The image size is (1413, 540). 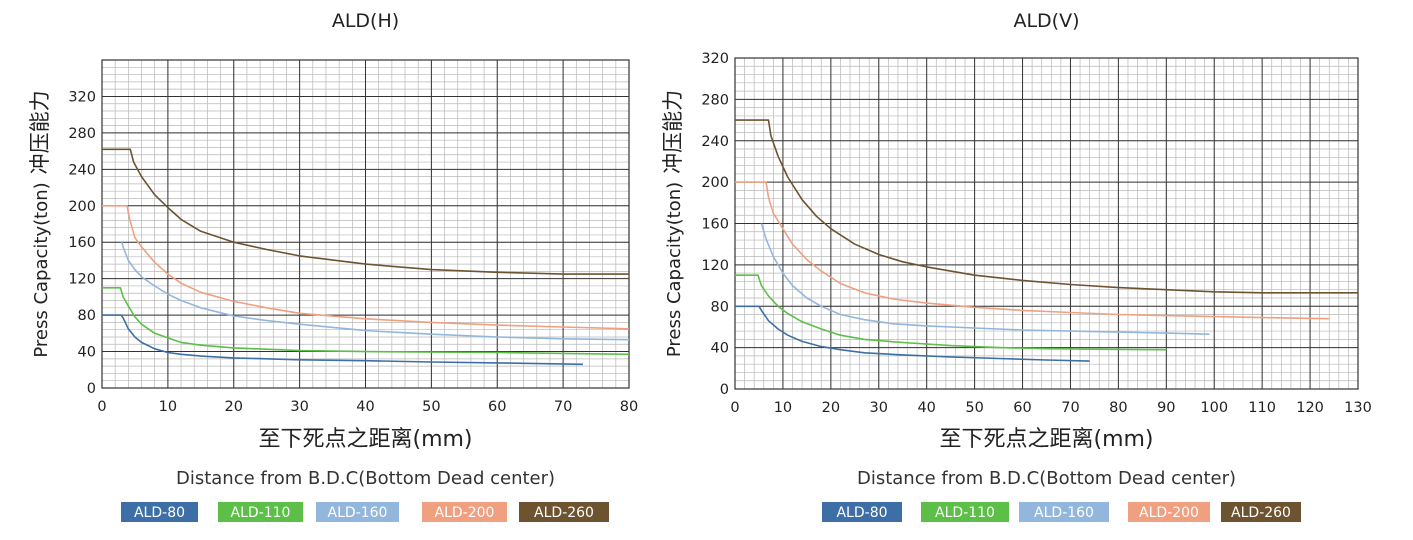 I want to click on chart-title: ALD(V), so click(x=1046, y=21).